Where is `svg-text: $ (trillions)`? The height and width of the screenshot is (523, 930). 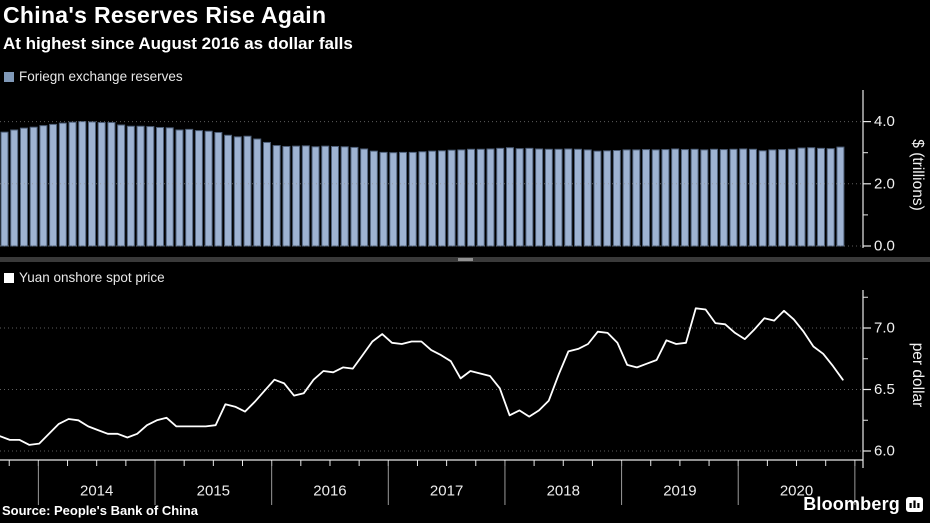
svg-text: $ (trillions) is located at coordinates (917, 174).